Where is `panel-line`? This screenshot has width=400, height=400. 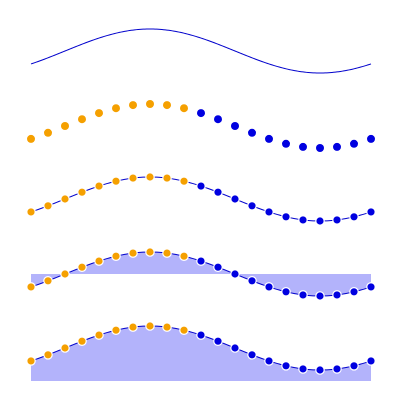
panel-line is located at coordinates (201, 51).